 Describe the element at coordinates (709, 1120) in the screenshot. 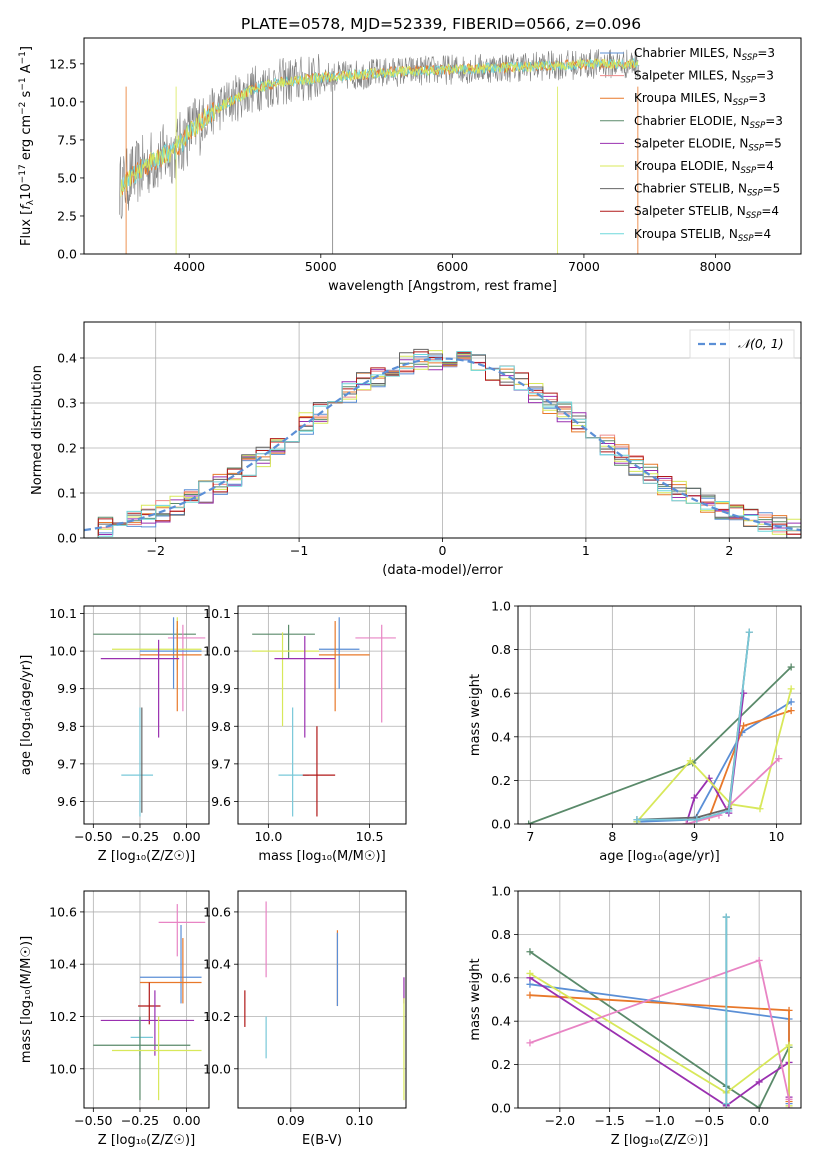

I see `x-tick-label: −0.5` at that location.